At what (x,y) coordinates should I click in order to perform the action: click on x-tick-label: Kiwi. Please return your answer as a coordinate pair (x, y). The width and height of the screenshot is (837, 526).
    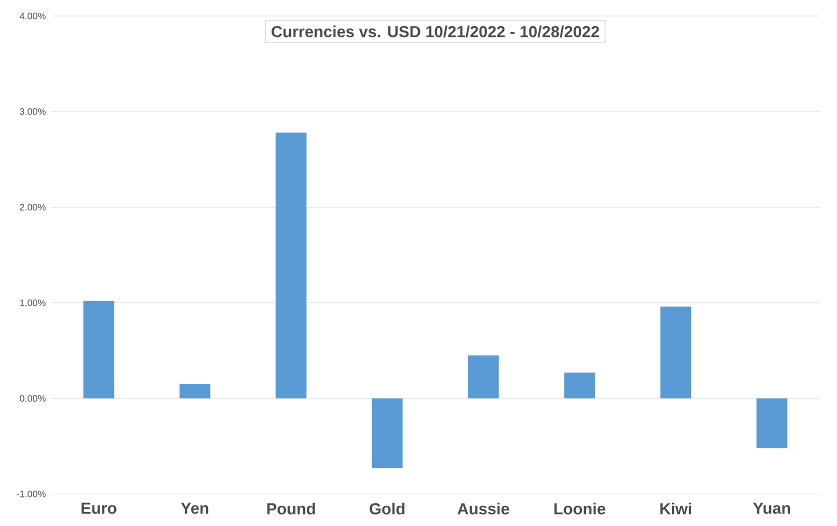
    Looking at the image, I should click on (676, 508).